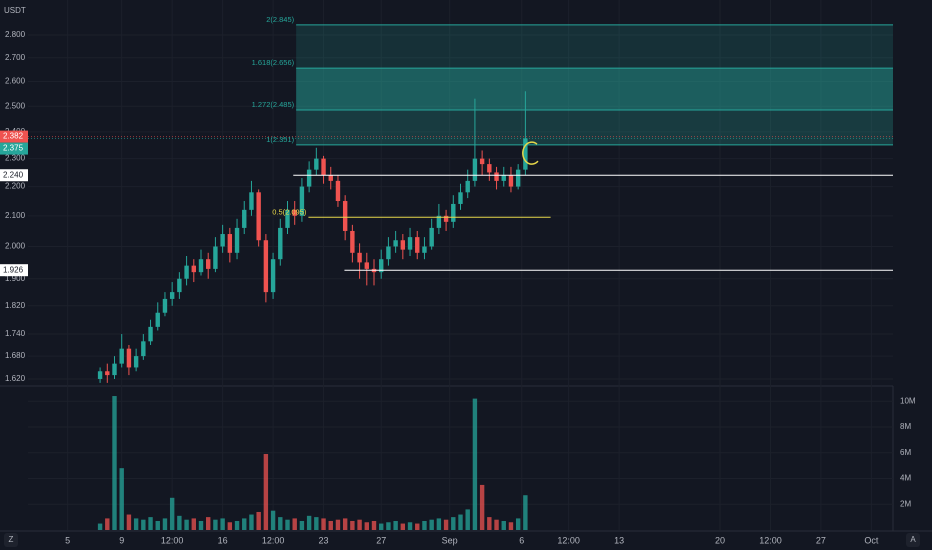 The width and height of the screenshot is (932, 550). What do you see at coordinates (15, 34) in the screenshot?
I see `y-tick-label: 2.800` at bounding box center [15, 34].